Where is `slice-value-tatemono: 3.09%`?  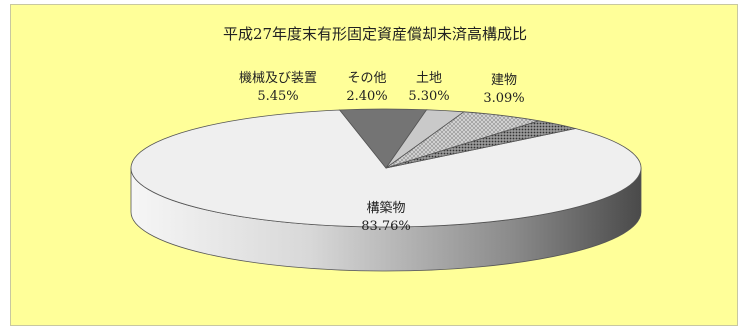 slice-value-tatemono: 3.09% is located at coordinates (503, 98).